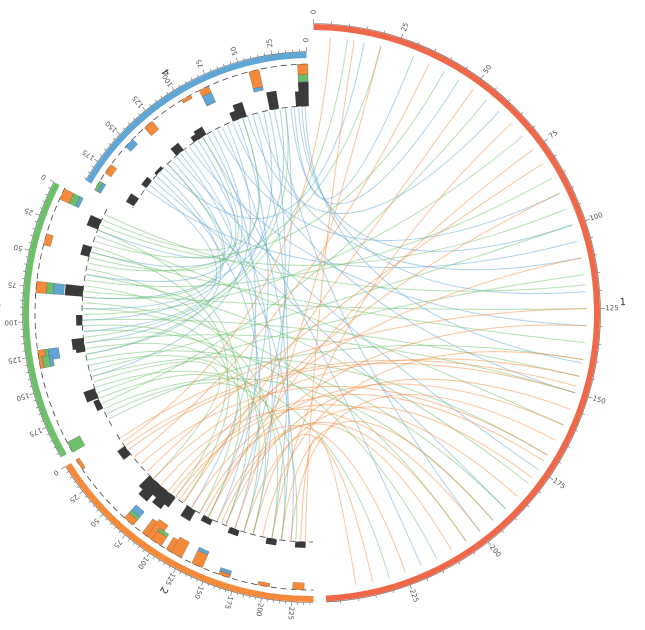 The height and width of the screenshot is (630, 645). I want to click on inner-histogram-baseline, so click(97, 318).